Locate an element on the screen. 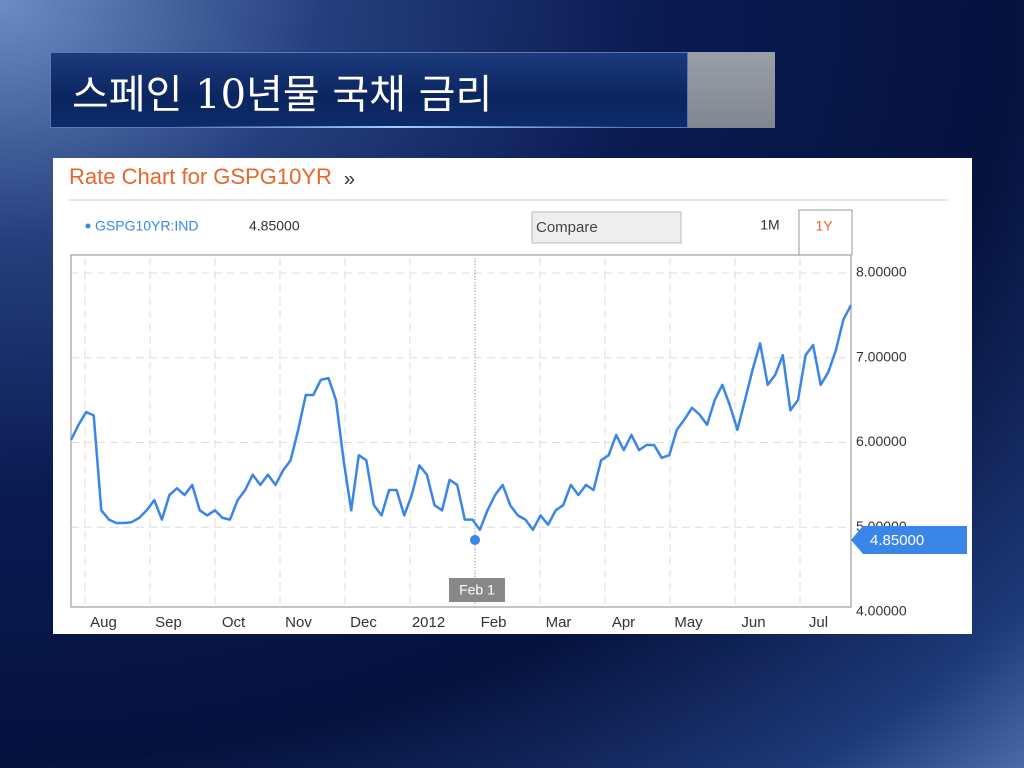  slide-title: 스페인 10년물 국채 금리 is located at coordinates (282, 95).